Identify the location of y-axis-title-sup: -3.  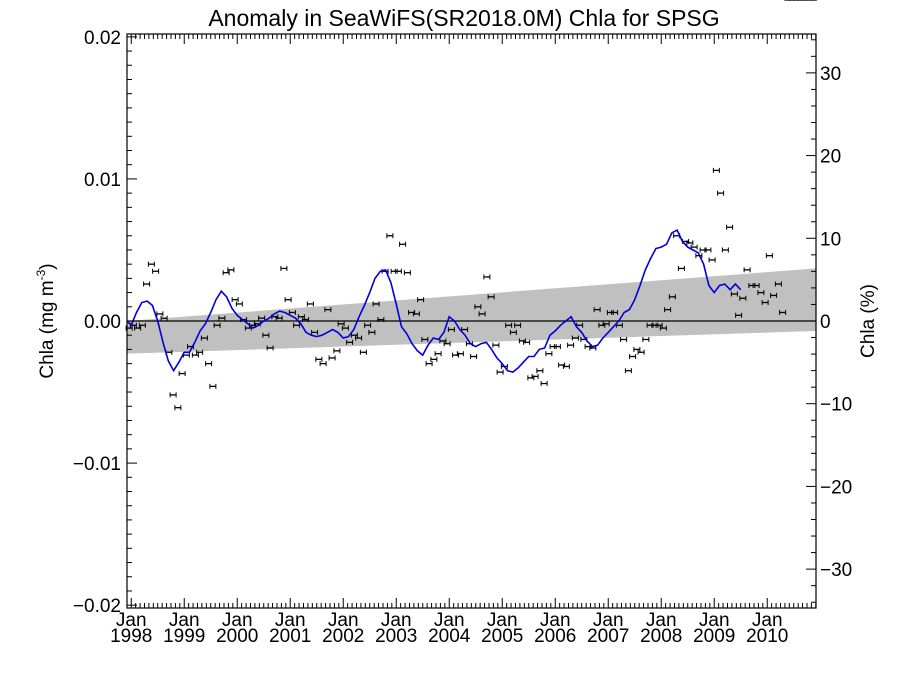
(41, 274).